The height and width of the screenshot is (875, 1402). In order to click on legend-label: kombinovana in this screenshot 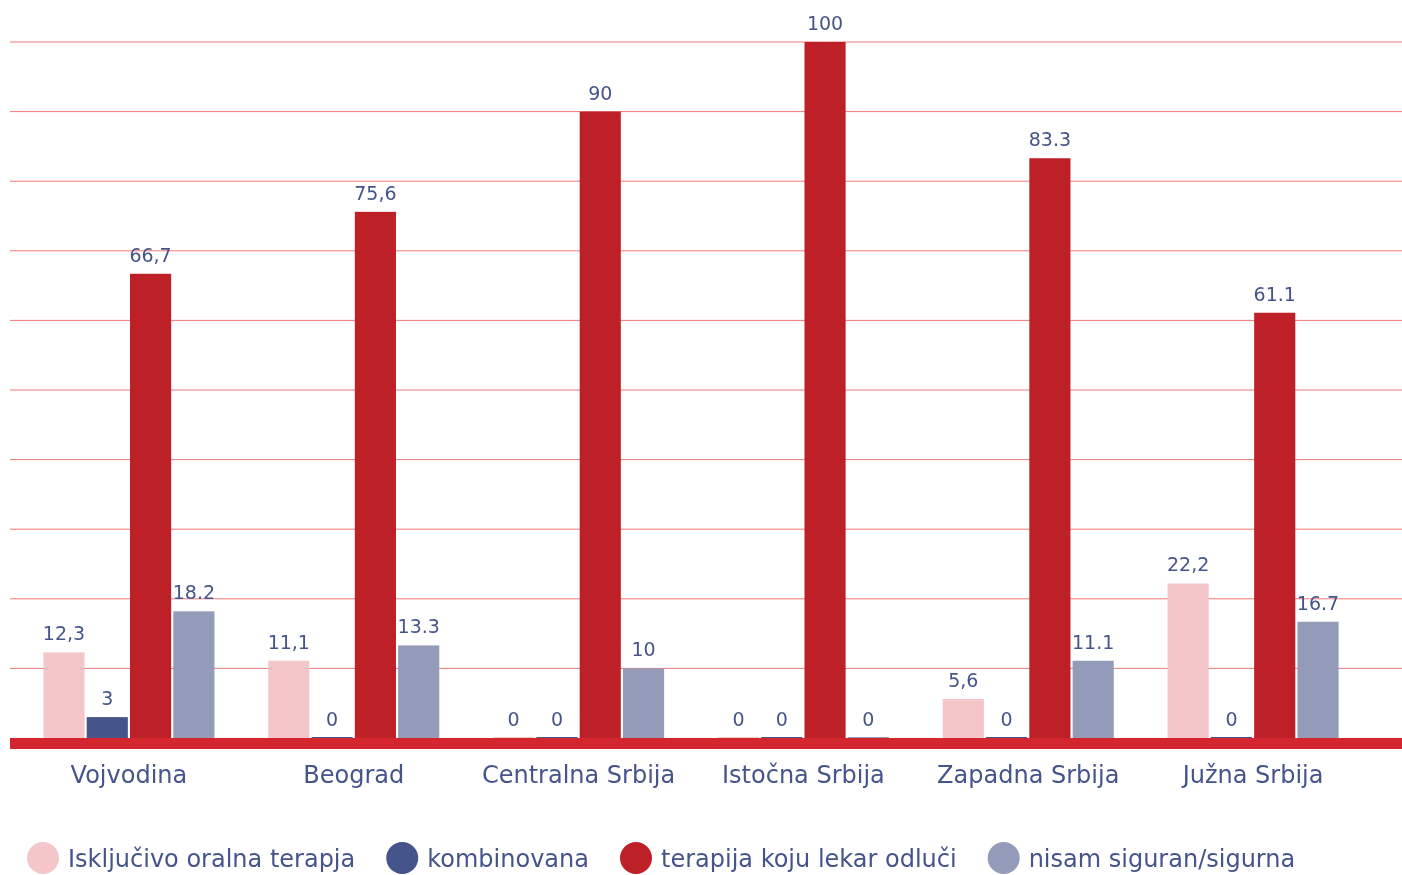, I will do `click(508, 859)`.